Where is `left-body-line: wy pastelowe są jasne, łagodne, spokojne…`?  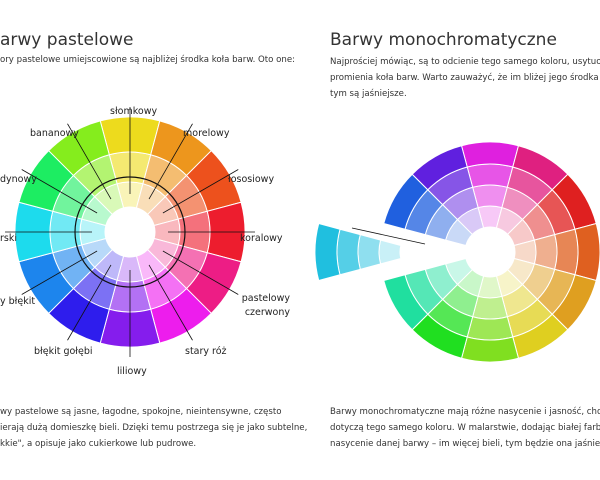
left-body-line: wy pastelowe są jasne, łagodne, spokojne… is located at coordinates (141, 412).